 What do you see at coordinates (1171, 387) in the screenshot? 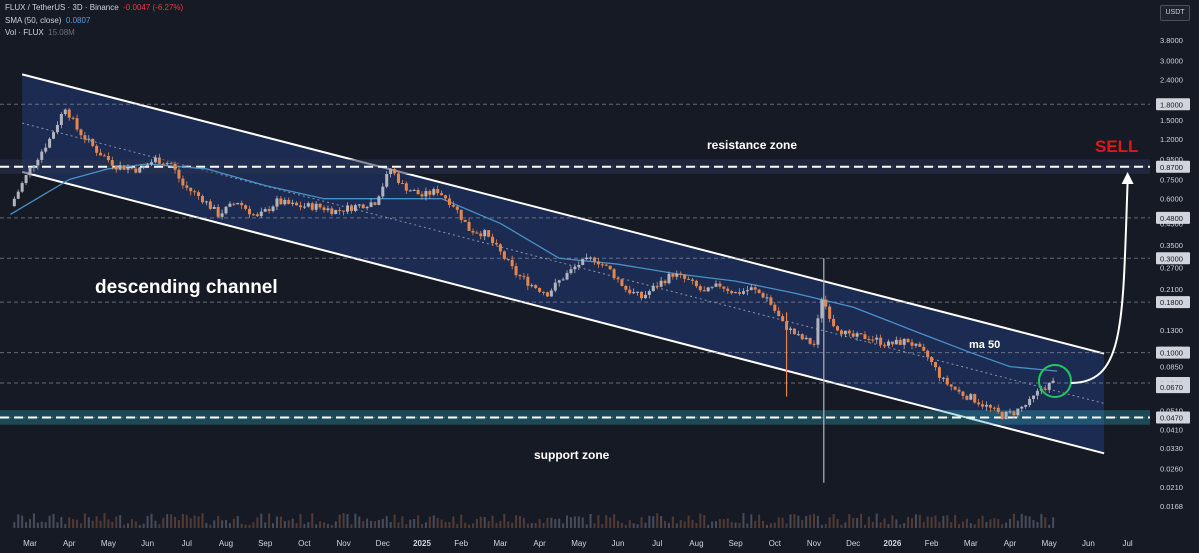
I see `price-tick-22: 0.0670` at bounding box center [1171, 387].